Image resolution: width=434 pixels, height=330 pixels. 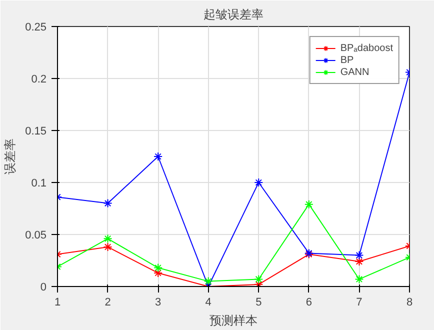 What do you see at coordinates (10, 156) in the screenshot?
I see `y-axis-title: 误差率` at bounding box center [10, 156].